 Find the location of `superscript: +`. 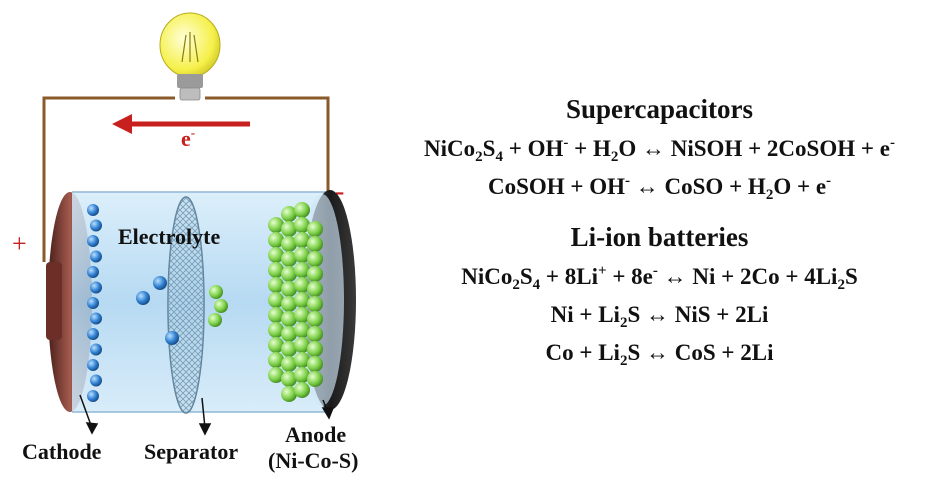

superscript: + is located at coordinates (602, 271).